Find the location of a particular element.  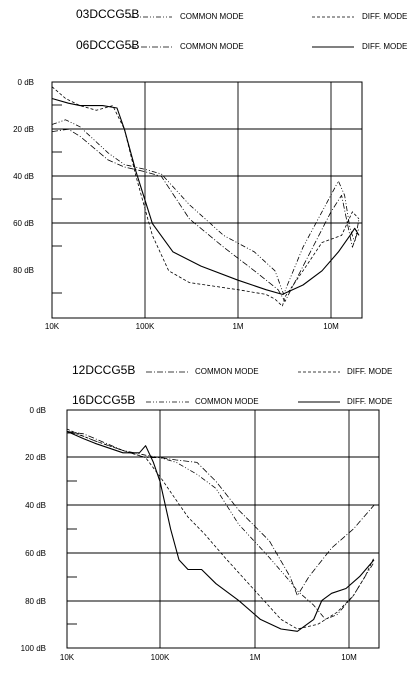

chart1-xtick-label: 100K is located at coordinates (145, 326).